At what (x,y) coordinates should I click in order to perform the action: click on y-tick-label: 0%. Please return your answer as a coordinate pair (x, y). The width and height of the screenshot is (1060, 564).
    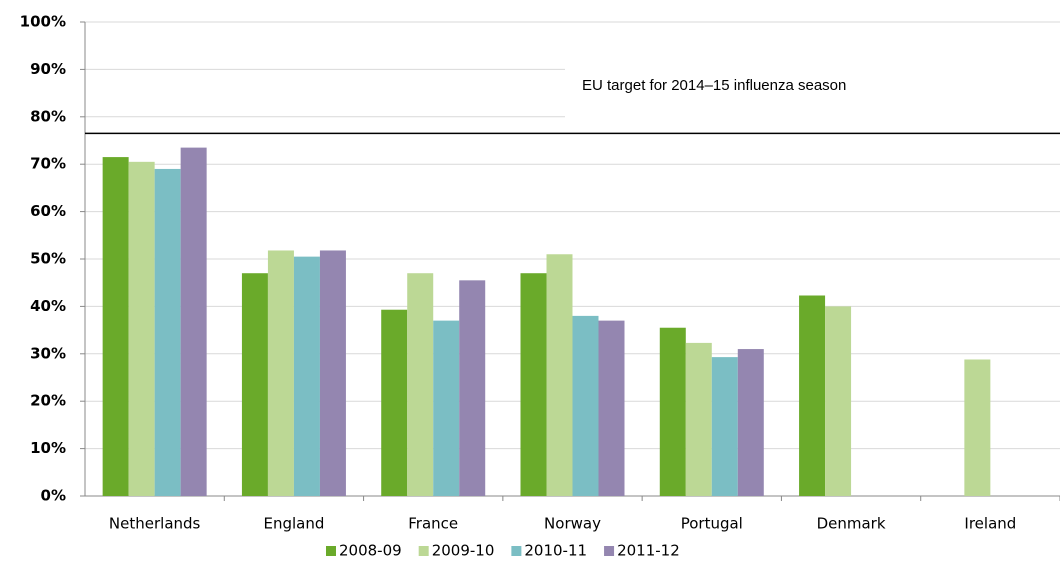
    Looking at the image, I should click on (53, 496).